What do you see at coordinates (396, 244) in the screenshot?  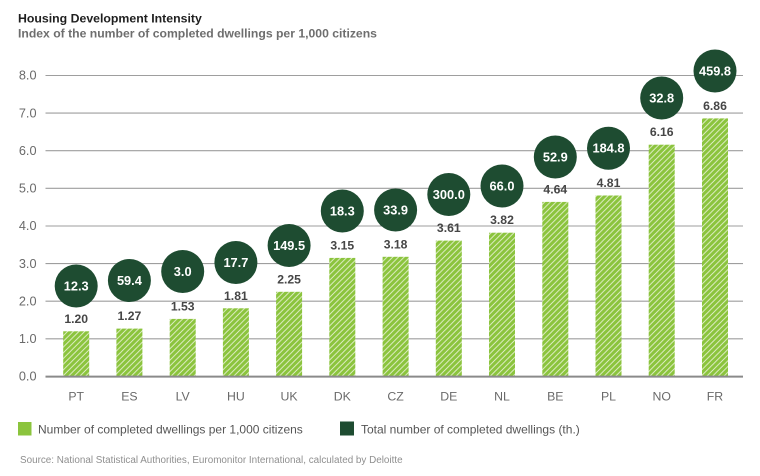 I see `svg-text: 3.18` at bounding box center [396, 244].